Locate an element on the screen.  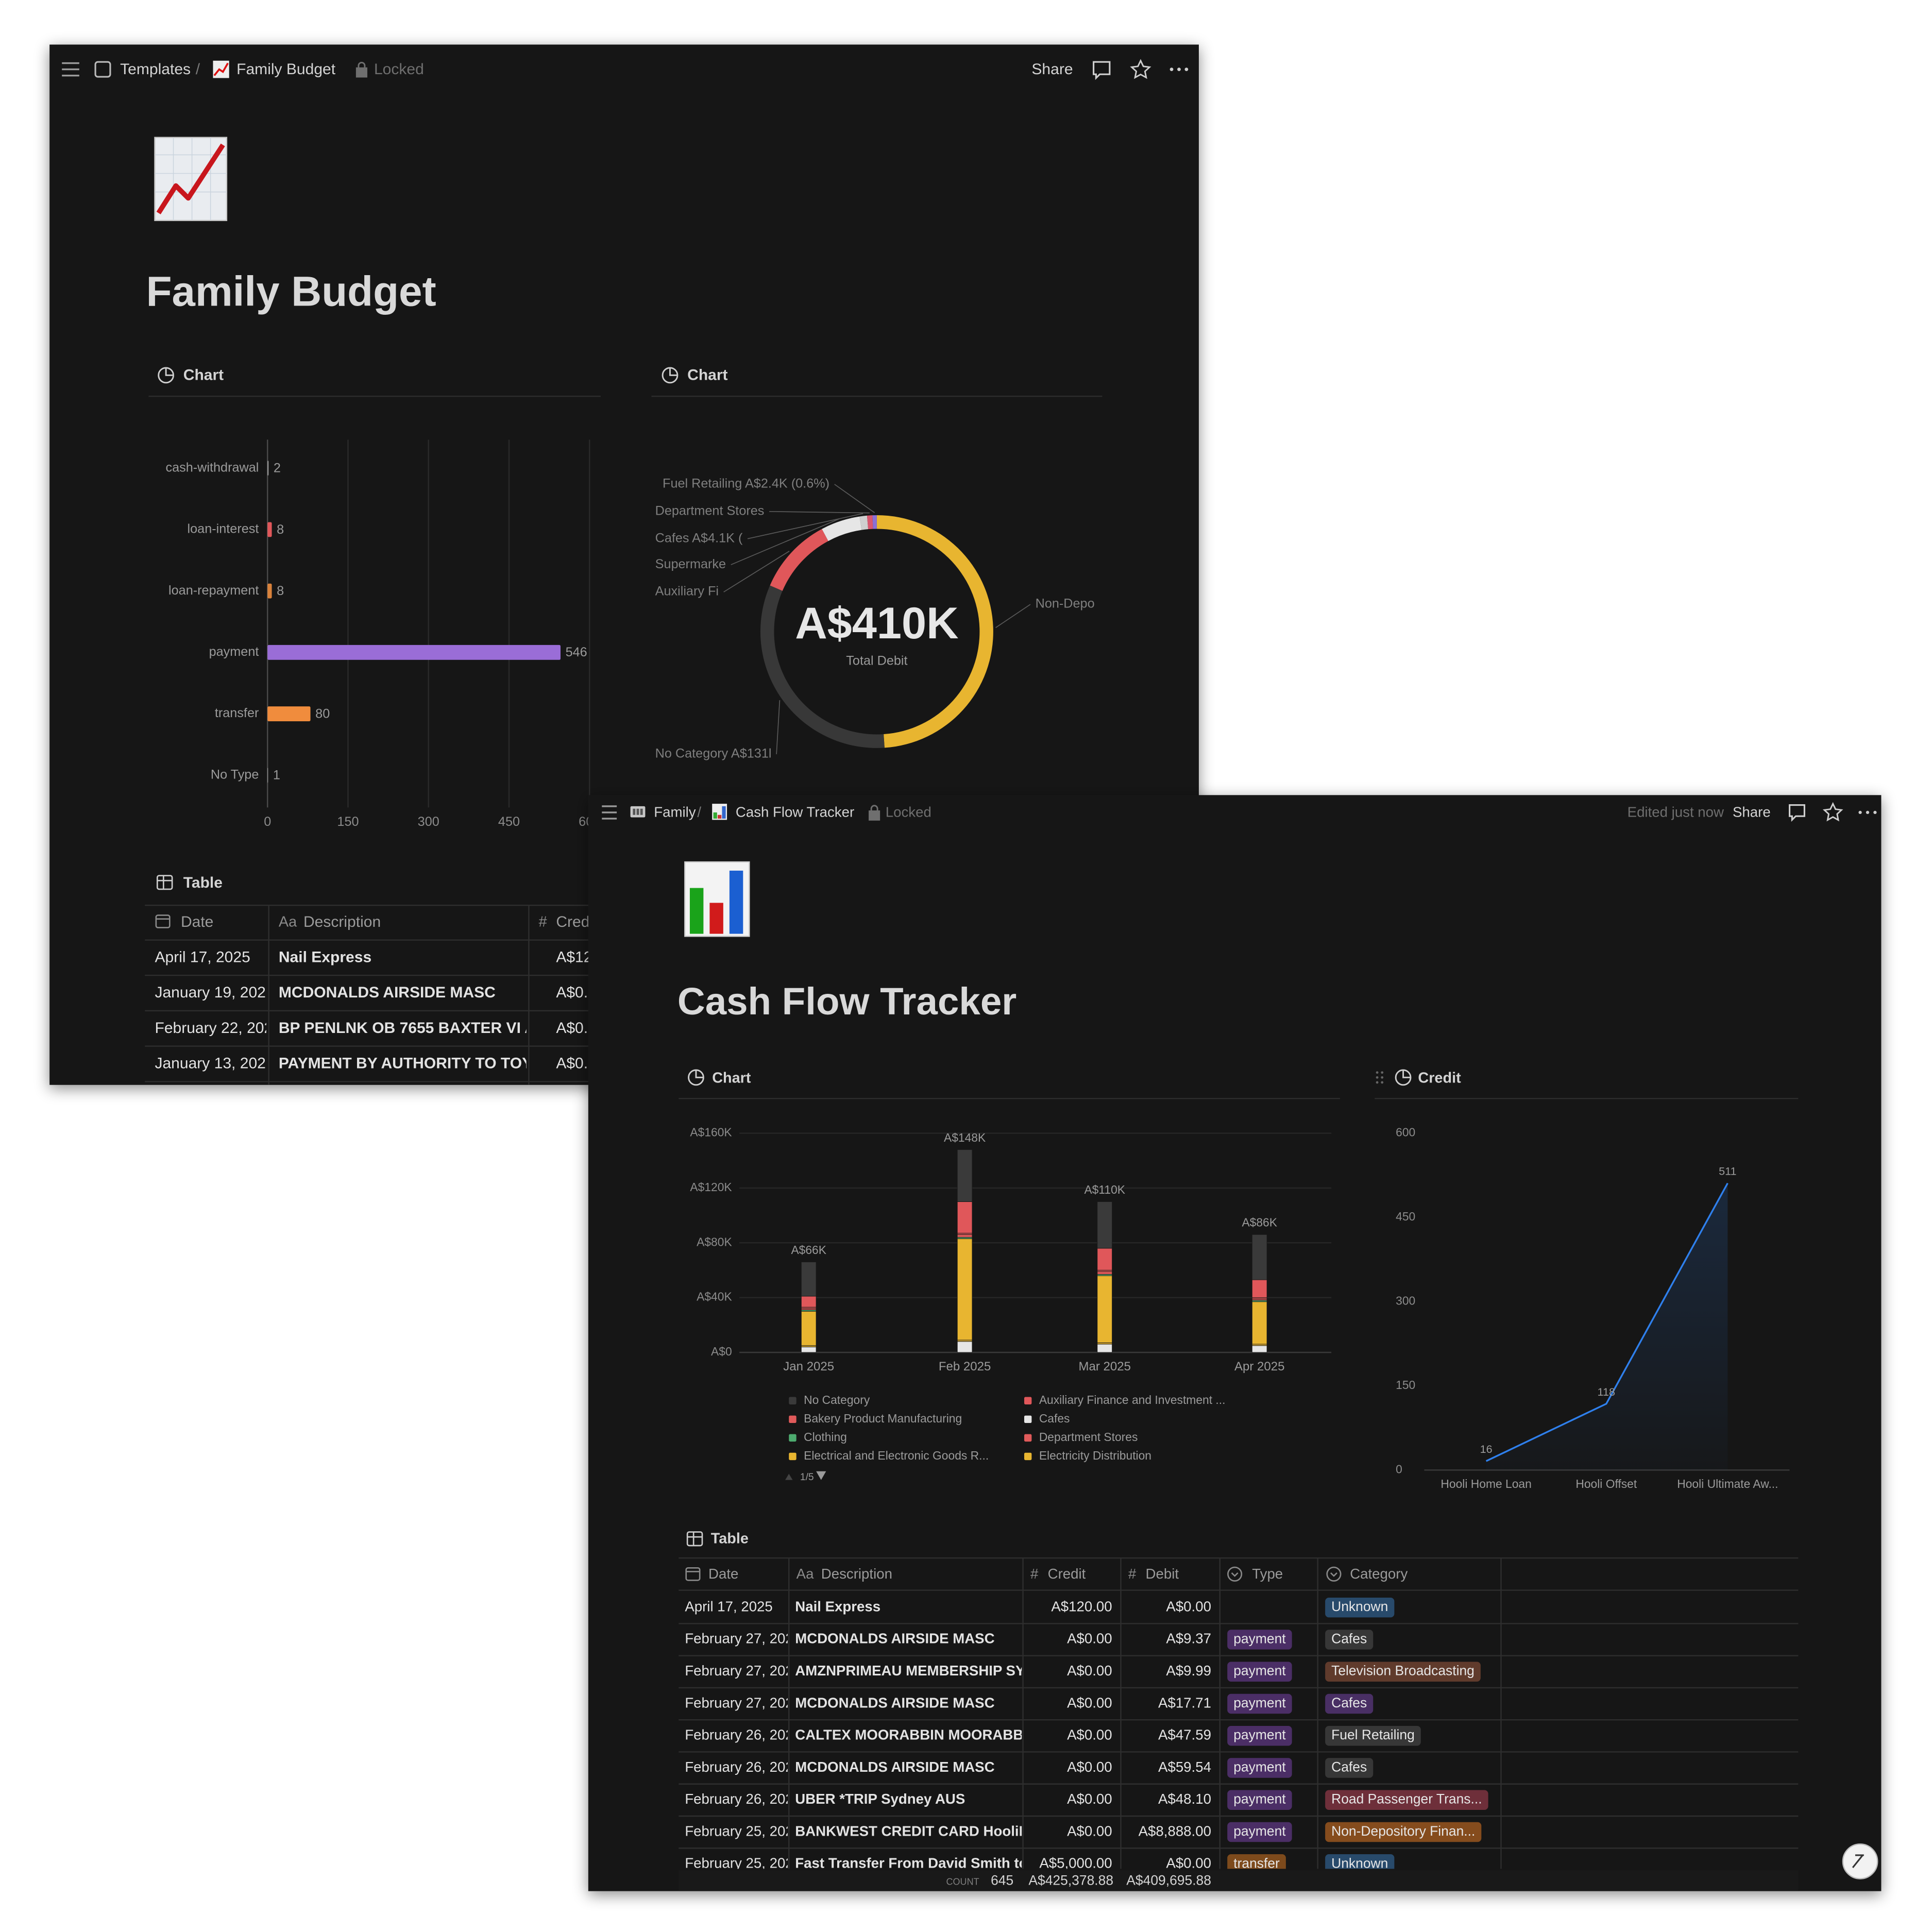
edited-label: Edited just now is located at coordinates (1676, 812).